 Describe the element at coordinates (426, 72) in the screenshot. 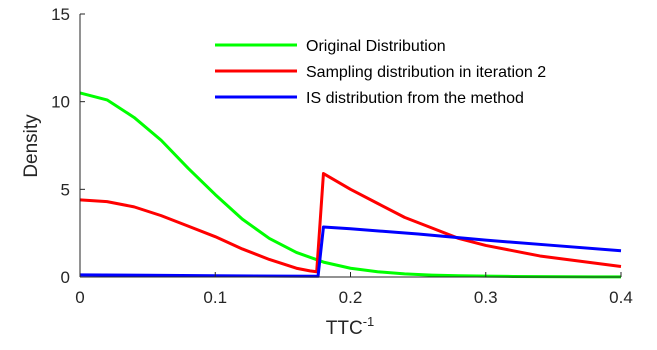

I see `legend-entry-2: Sampling distribution in iteration 2` at that location.